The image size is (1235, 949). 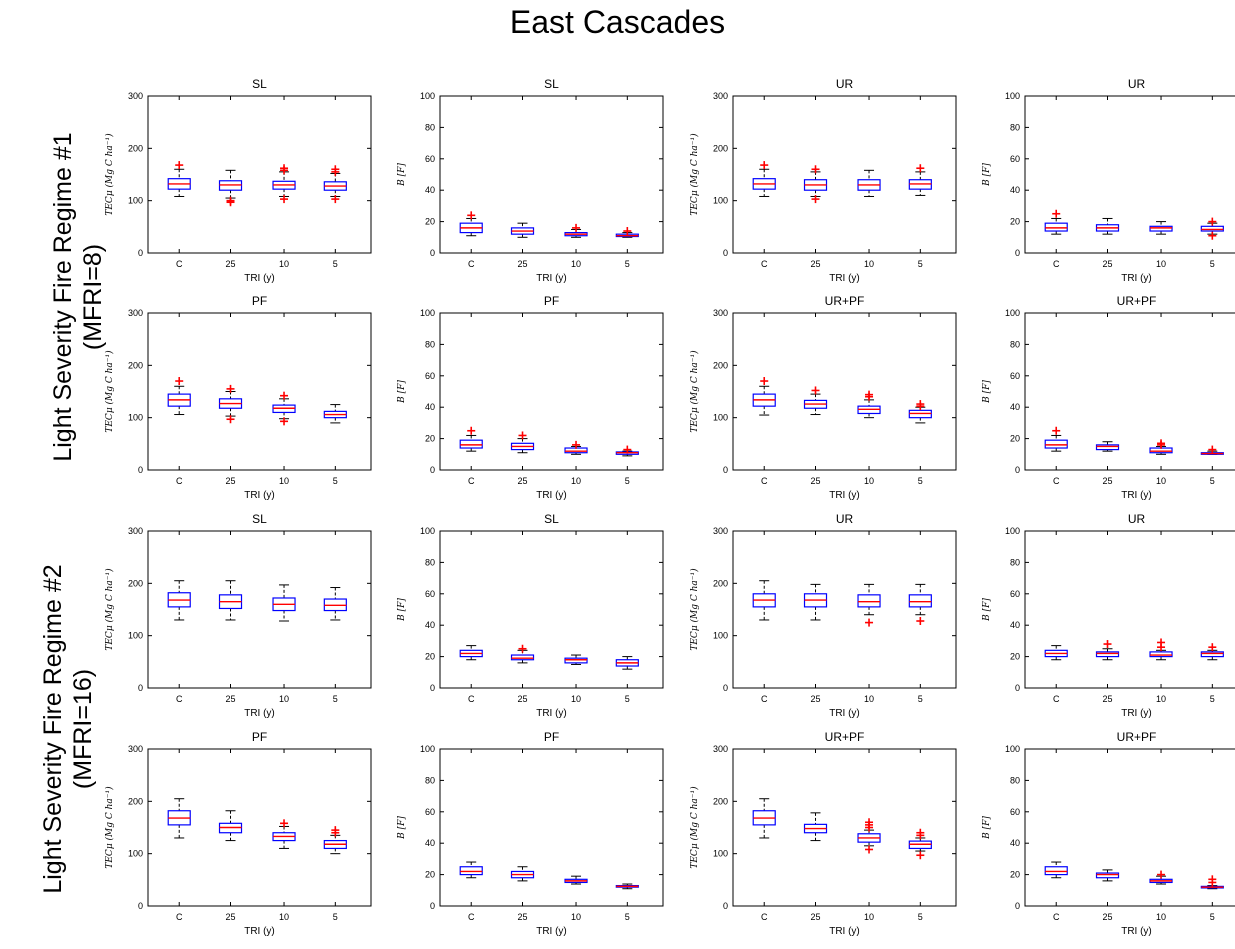 What do you see at coordinates (1015, 562) in the screenshot?
I see `y-tick-label: 80` at bounding box center [1015, 562].